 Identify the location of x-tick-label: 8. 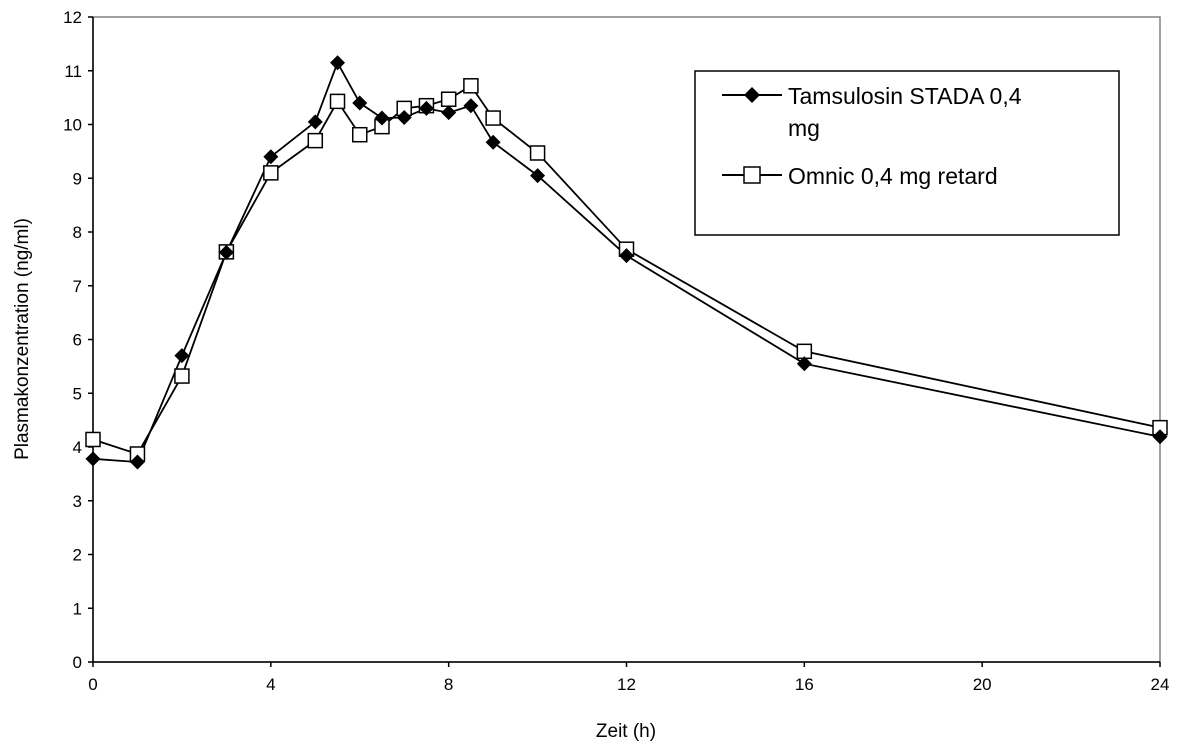
(448, 684).